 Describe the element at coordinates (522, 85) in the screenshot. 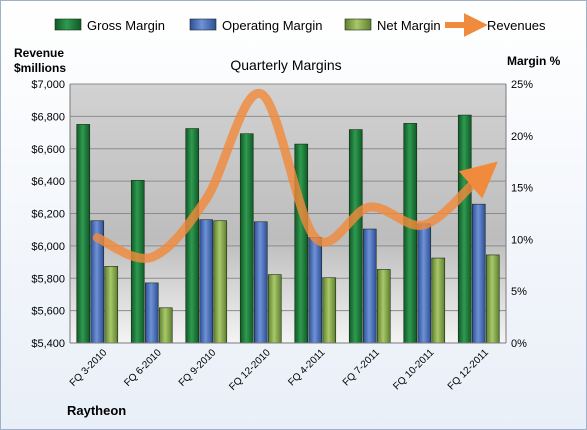

I see `right-tick-label: 25%` at that location.